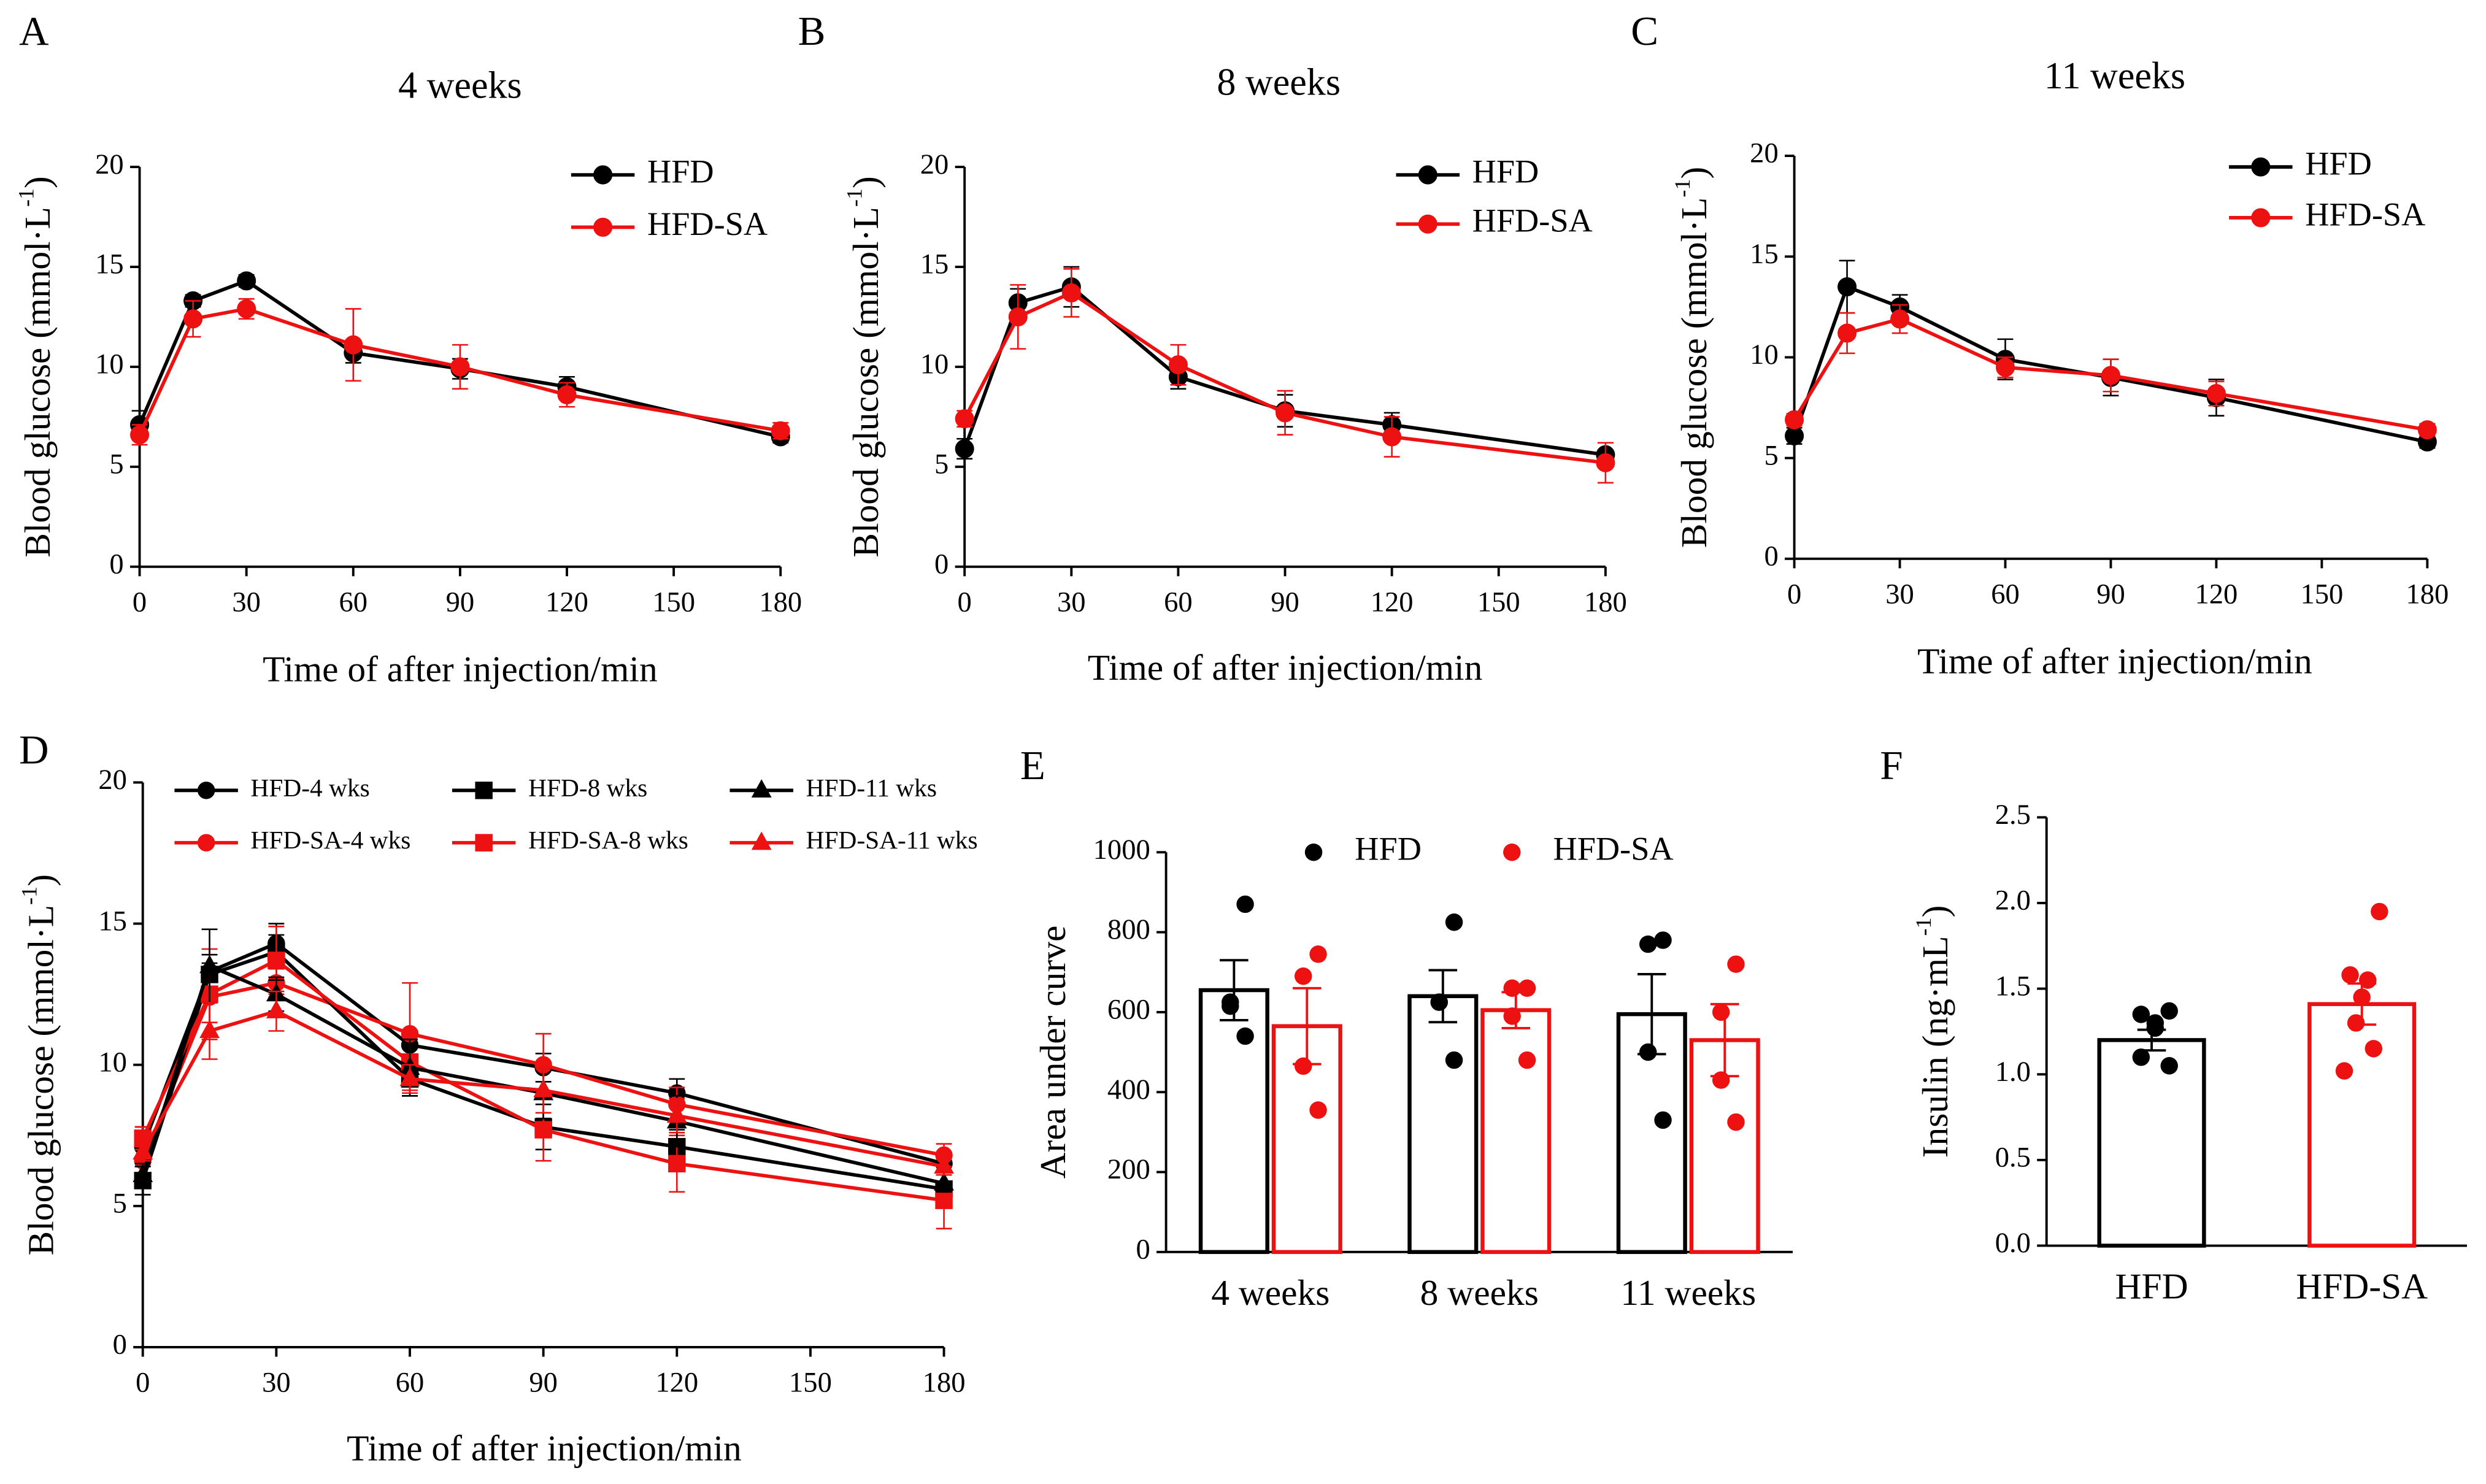  I want to click on y-tick-label: 5, so click(120, 1204).